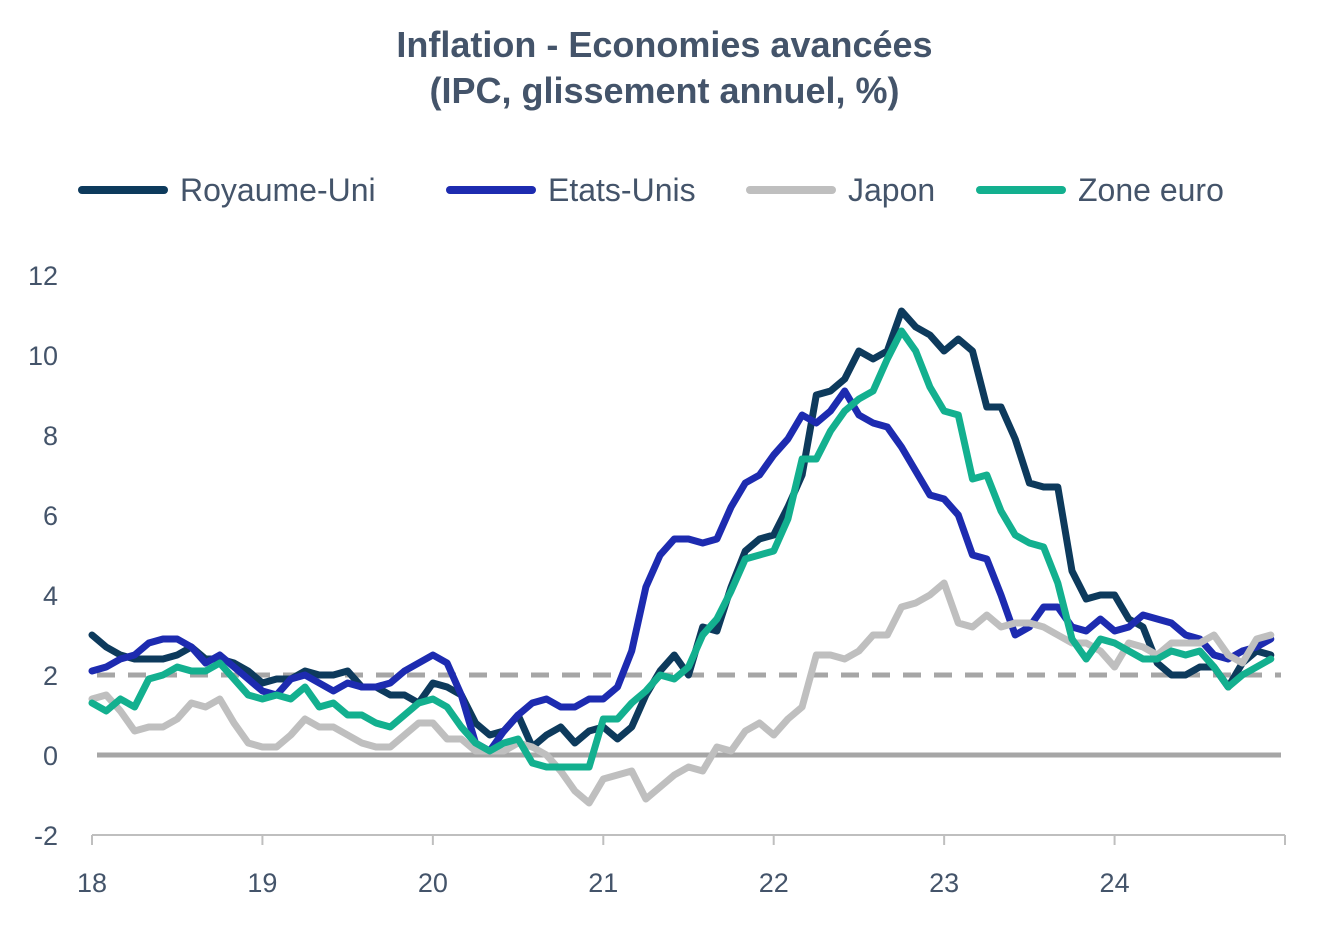 The image size is (1329, 925). Describe the element at coordinates (43, 276) in the screenshot. I see `y-tick-label: 12` at that location.